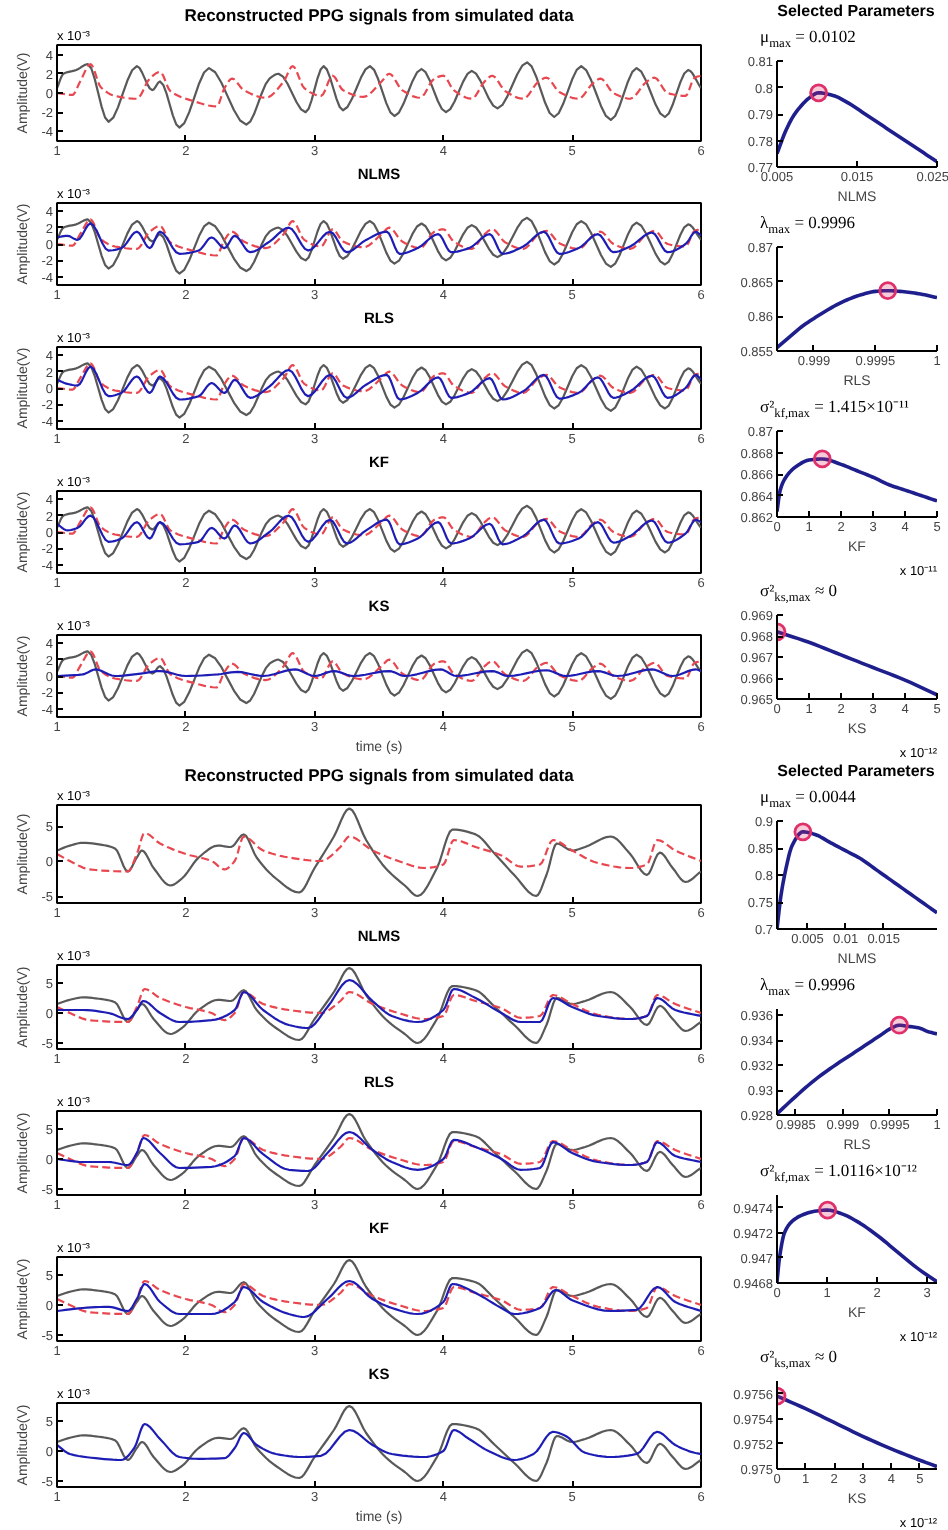  What do you see at coordinates (808, 38) in the screenshot?
I see `text: μ$_{max}$ = 0.0102` at bounding box center [808, 38].